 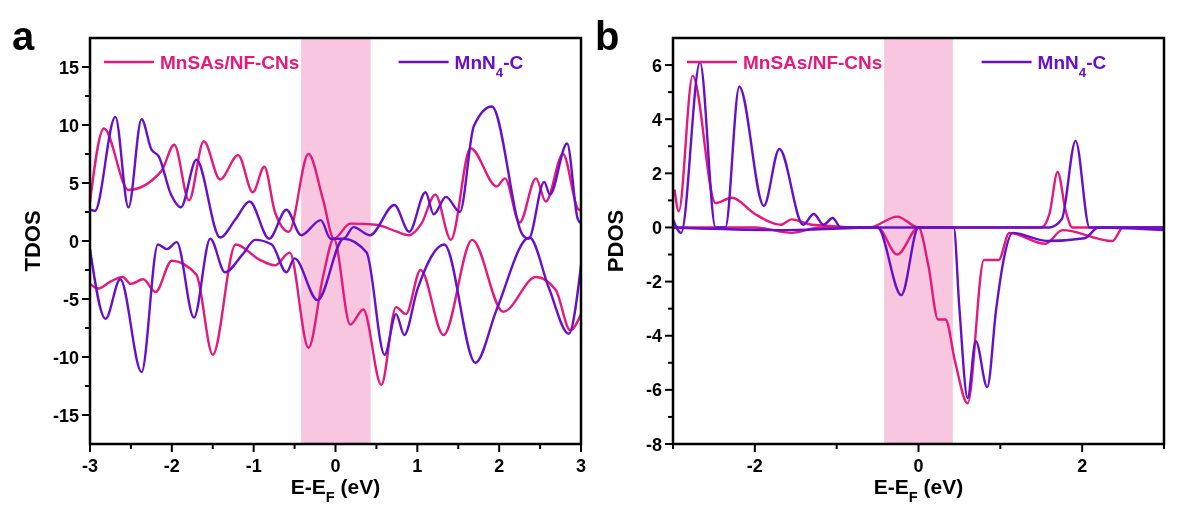 What do you see at coordinates (653, 336) in the screenshot?
I see `y-tick-label: -4` at bounding box center [653, 336].